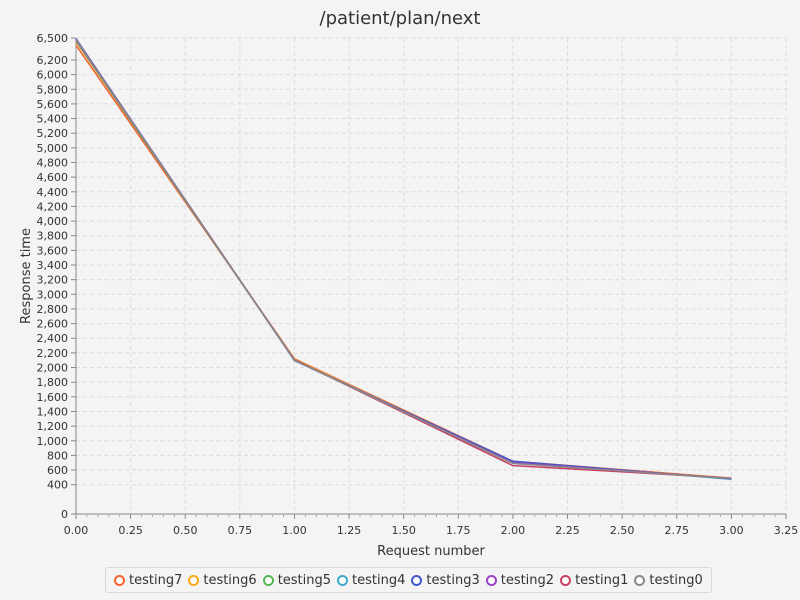 The height and width of the screenshot is (600, 800). What do you see at coordinates (53, 133) in the screenshot?
I see `y-tick-label: 5,200` at bounding box center [53, 133].